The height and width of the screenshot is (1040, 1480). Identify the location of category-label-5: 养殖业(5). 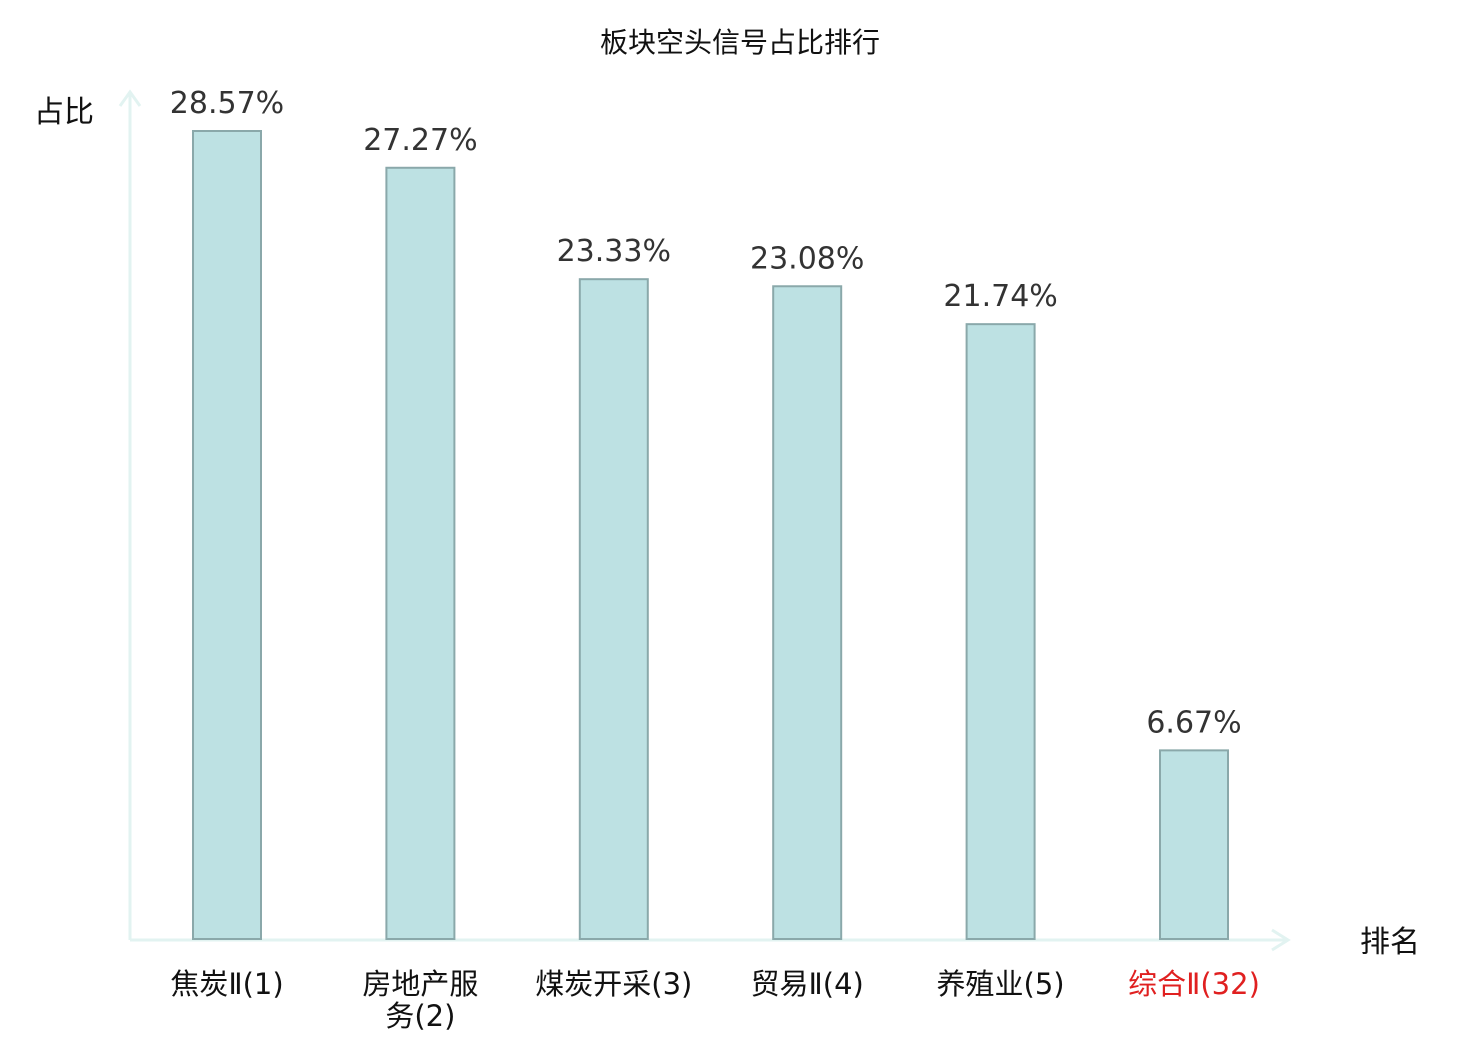
(1001, 984).